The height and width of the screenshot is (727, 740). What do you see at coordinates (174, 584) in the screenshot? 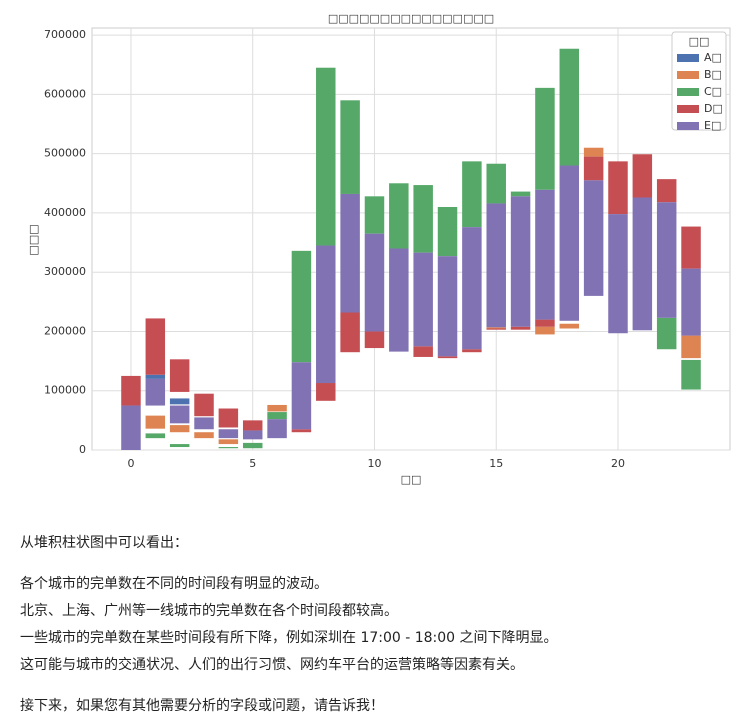
I see `note-point: 各个城市的完单数在不同的时间段有明显的波动。` at bounding box center [174, 584].